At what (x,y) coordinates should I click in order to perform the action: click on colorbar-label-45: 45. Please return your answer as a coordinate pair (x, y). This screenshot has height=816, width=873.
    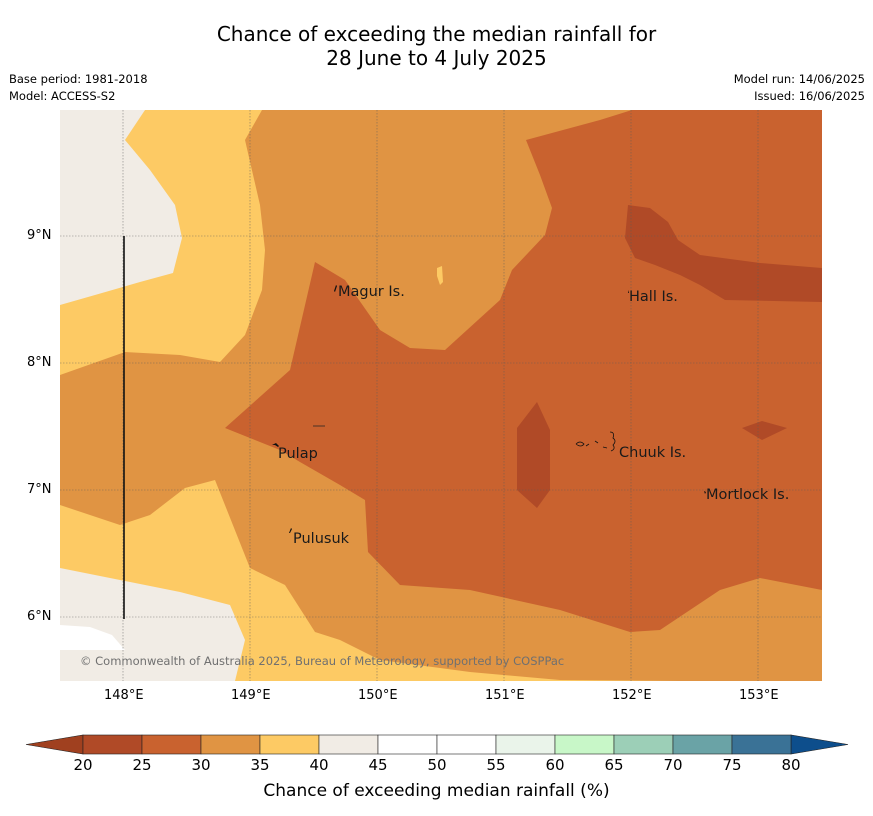
    Looking at the image, I should click on (378, 765).